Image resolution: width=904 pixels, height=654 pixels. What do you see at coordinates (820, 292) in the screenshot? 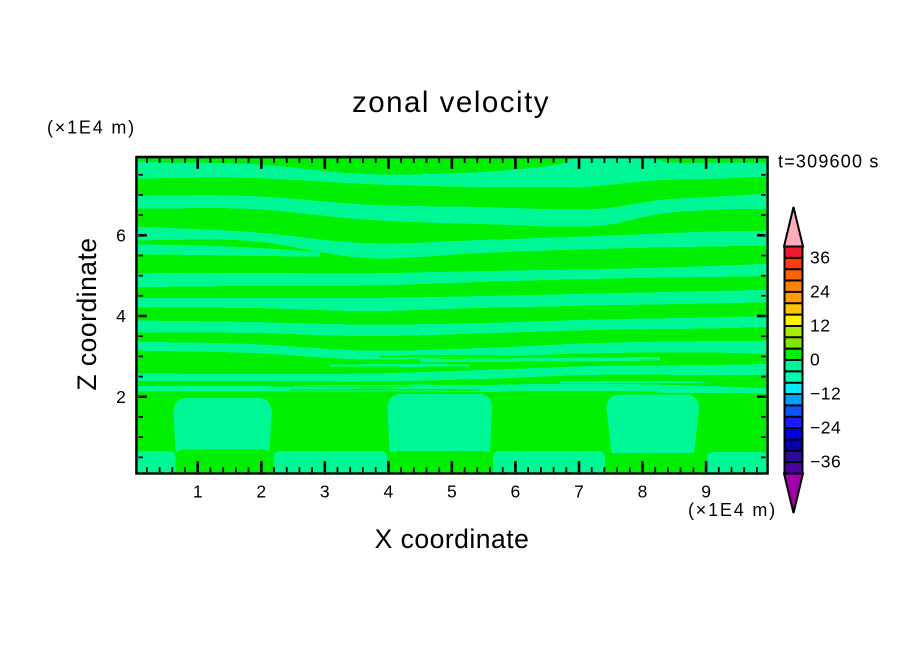
I see `svg-text: 24` at bounding box center [820, 292].